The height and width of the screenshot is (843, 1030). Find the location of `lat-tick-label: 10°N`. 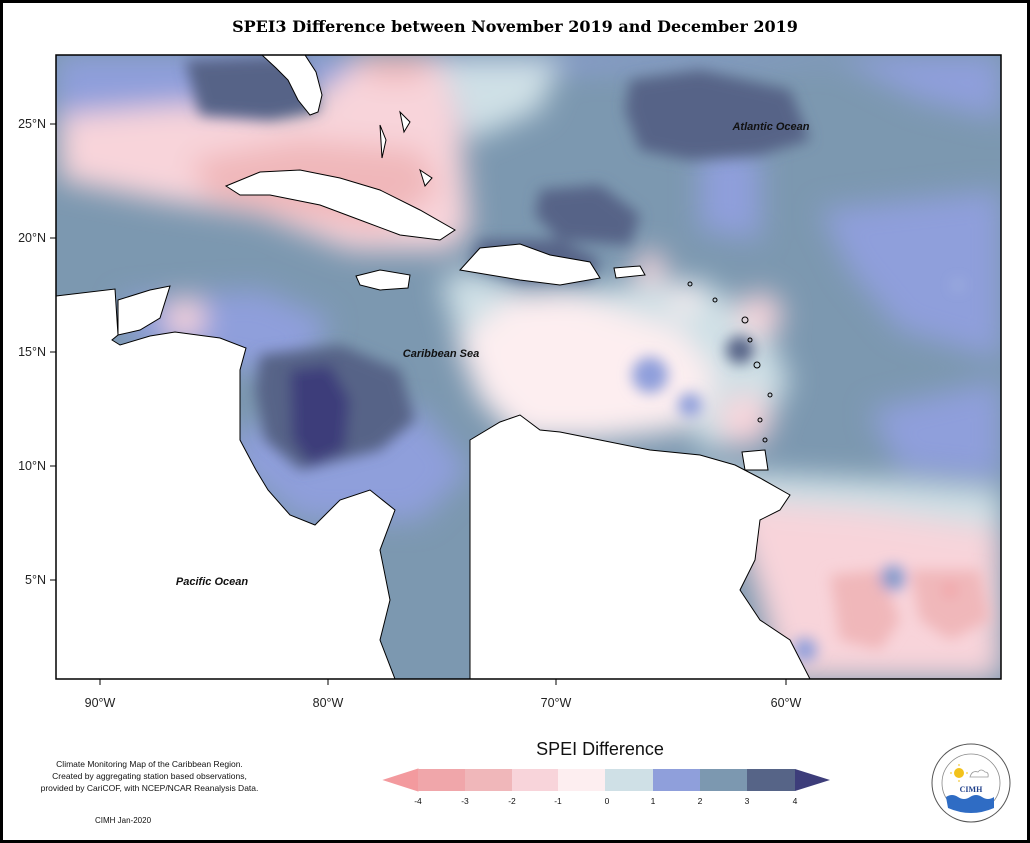

lat-tick-label: 10°N is located at coordinates (32, 466).